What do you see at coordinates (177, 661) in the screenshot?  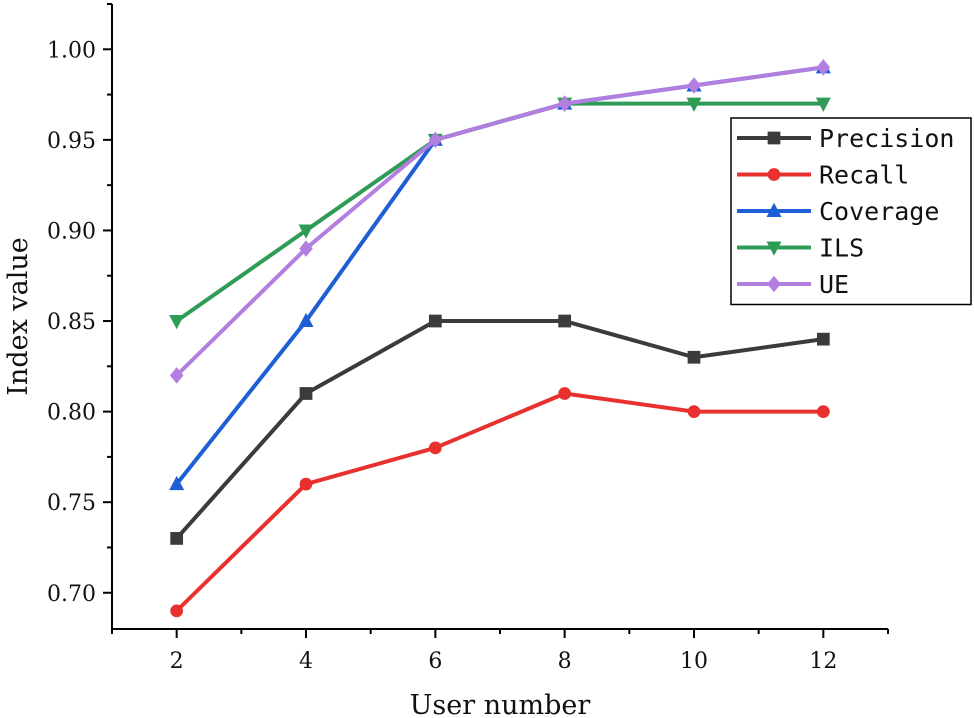 I see `x-tick-label: 2` at bounding box center [177, 661].